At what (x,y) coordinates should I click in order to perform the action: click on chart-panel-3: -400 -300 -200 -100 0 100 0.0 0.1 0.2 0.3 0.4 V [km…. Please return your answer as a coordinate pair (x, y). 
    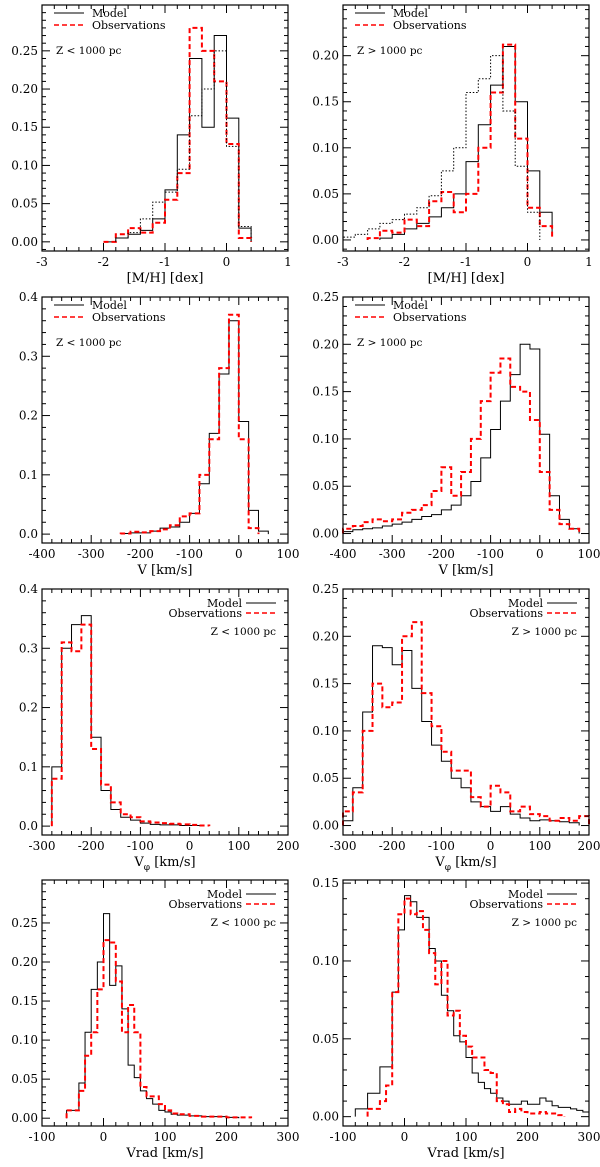
    Looking at the image, I should click on (159, 434).